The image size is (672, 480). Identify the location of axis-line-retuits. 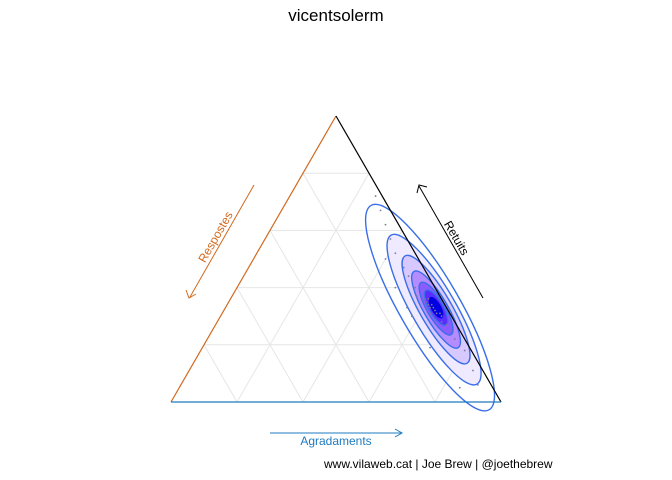
(418, 259).